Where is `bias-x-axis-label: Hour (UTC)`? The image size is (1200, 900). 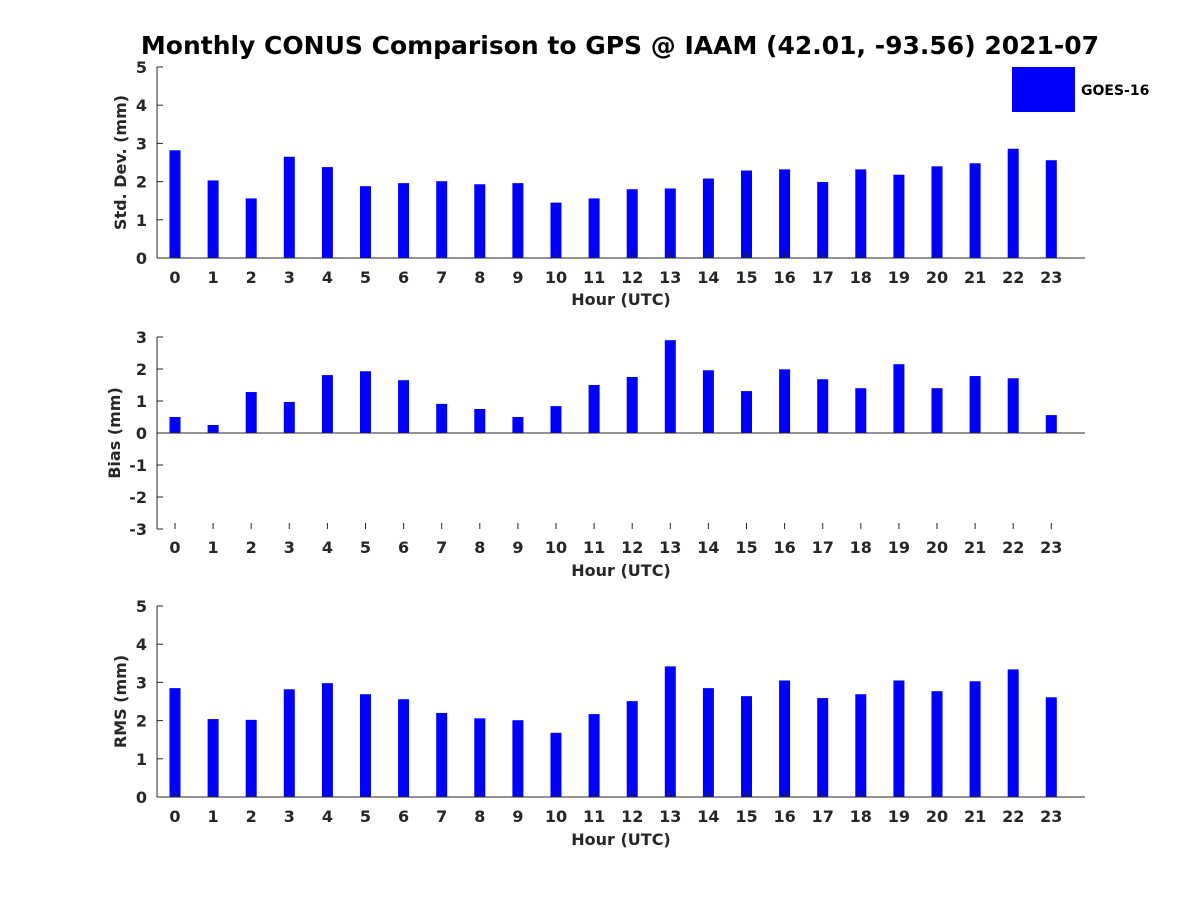
bias-x-axis-label: Hour (UTC) is located at coordinates (621, 570).